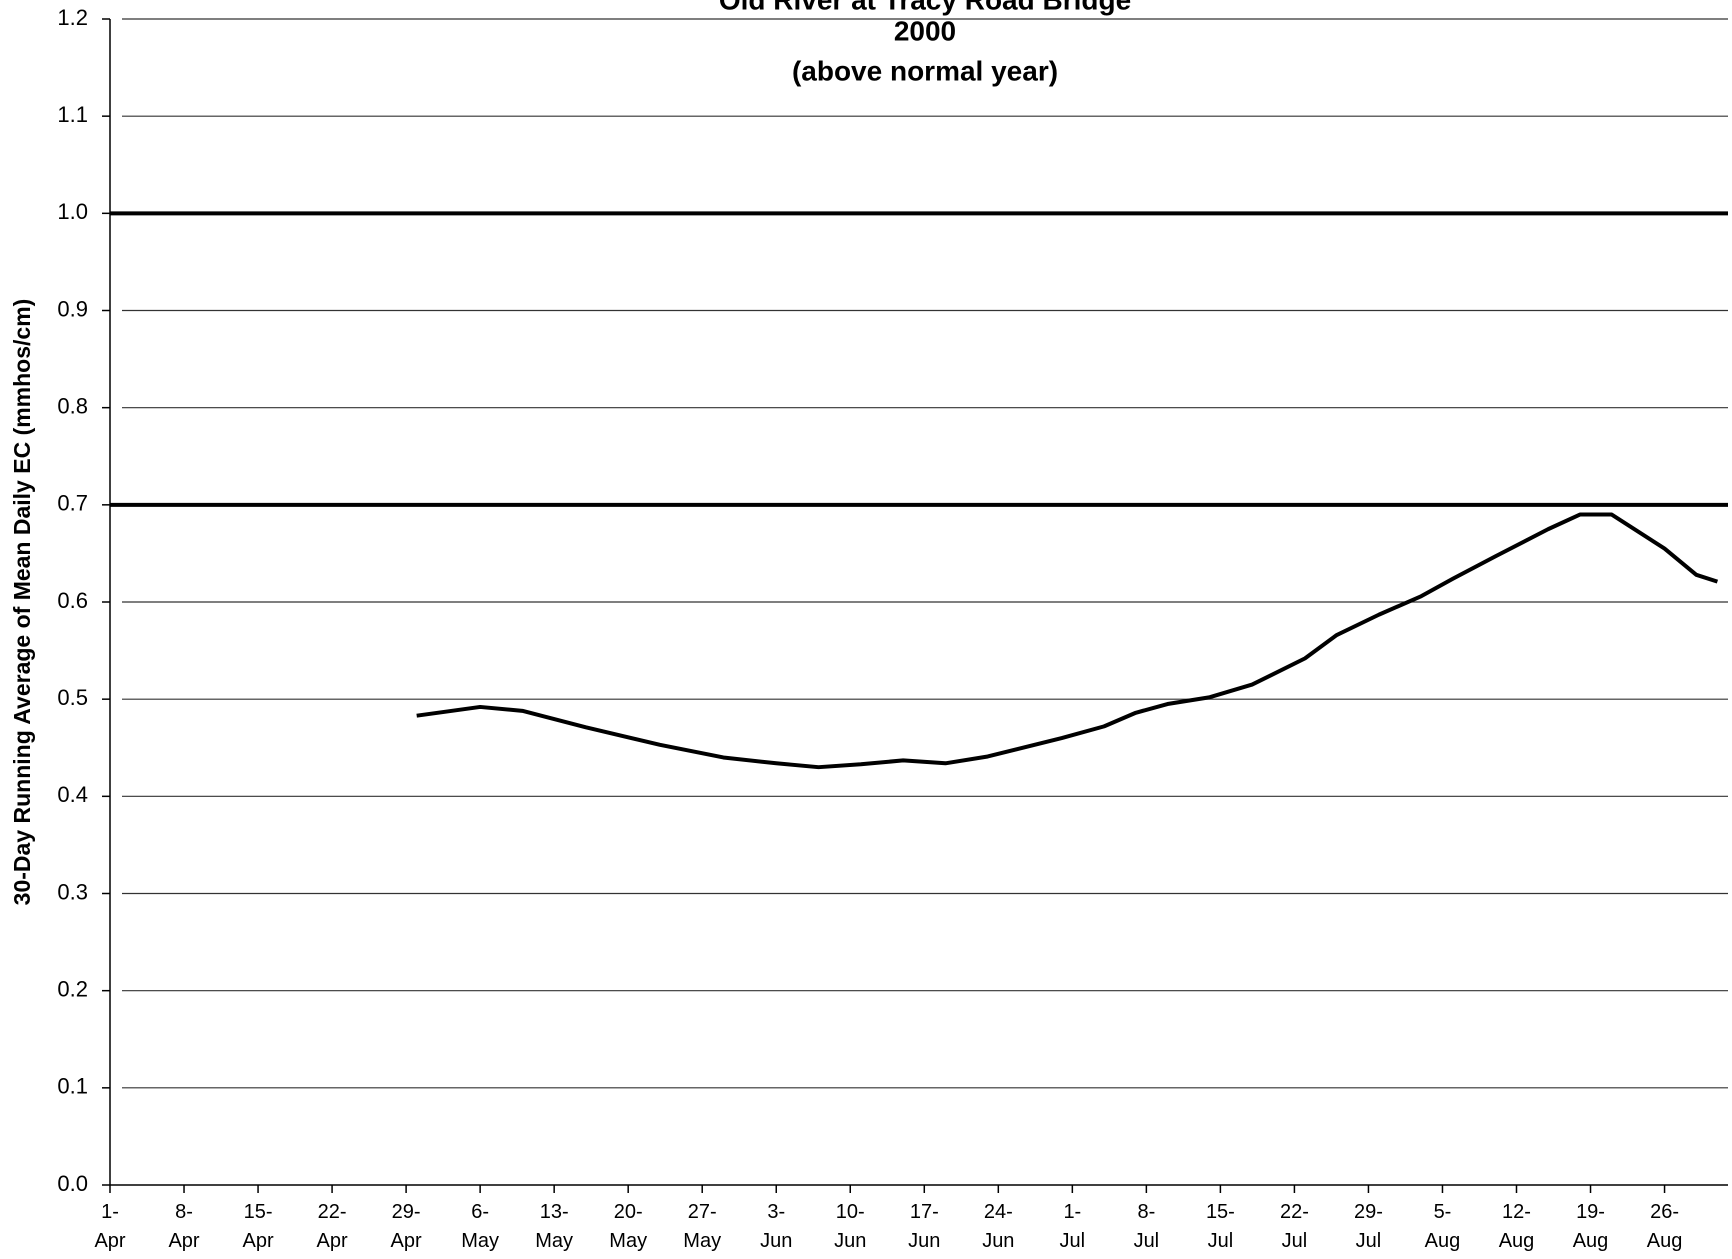 The width and height of the screenshot is (1732, 1259). I want to click on y-tick-label: 1.0, so click(72, 211).